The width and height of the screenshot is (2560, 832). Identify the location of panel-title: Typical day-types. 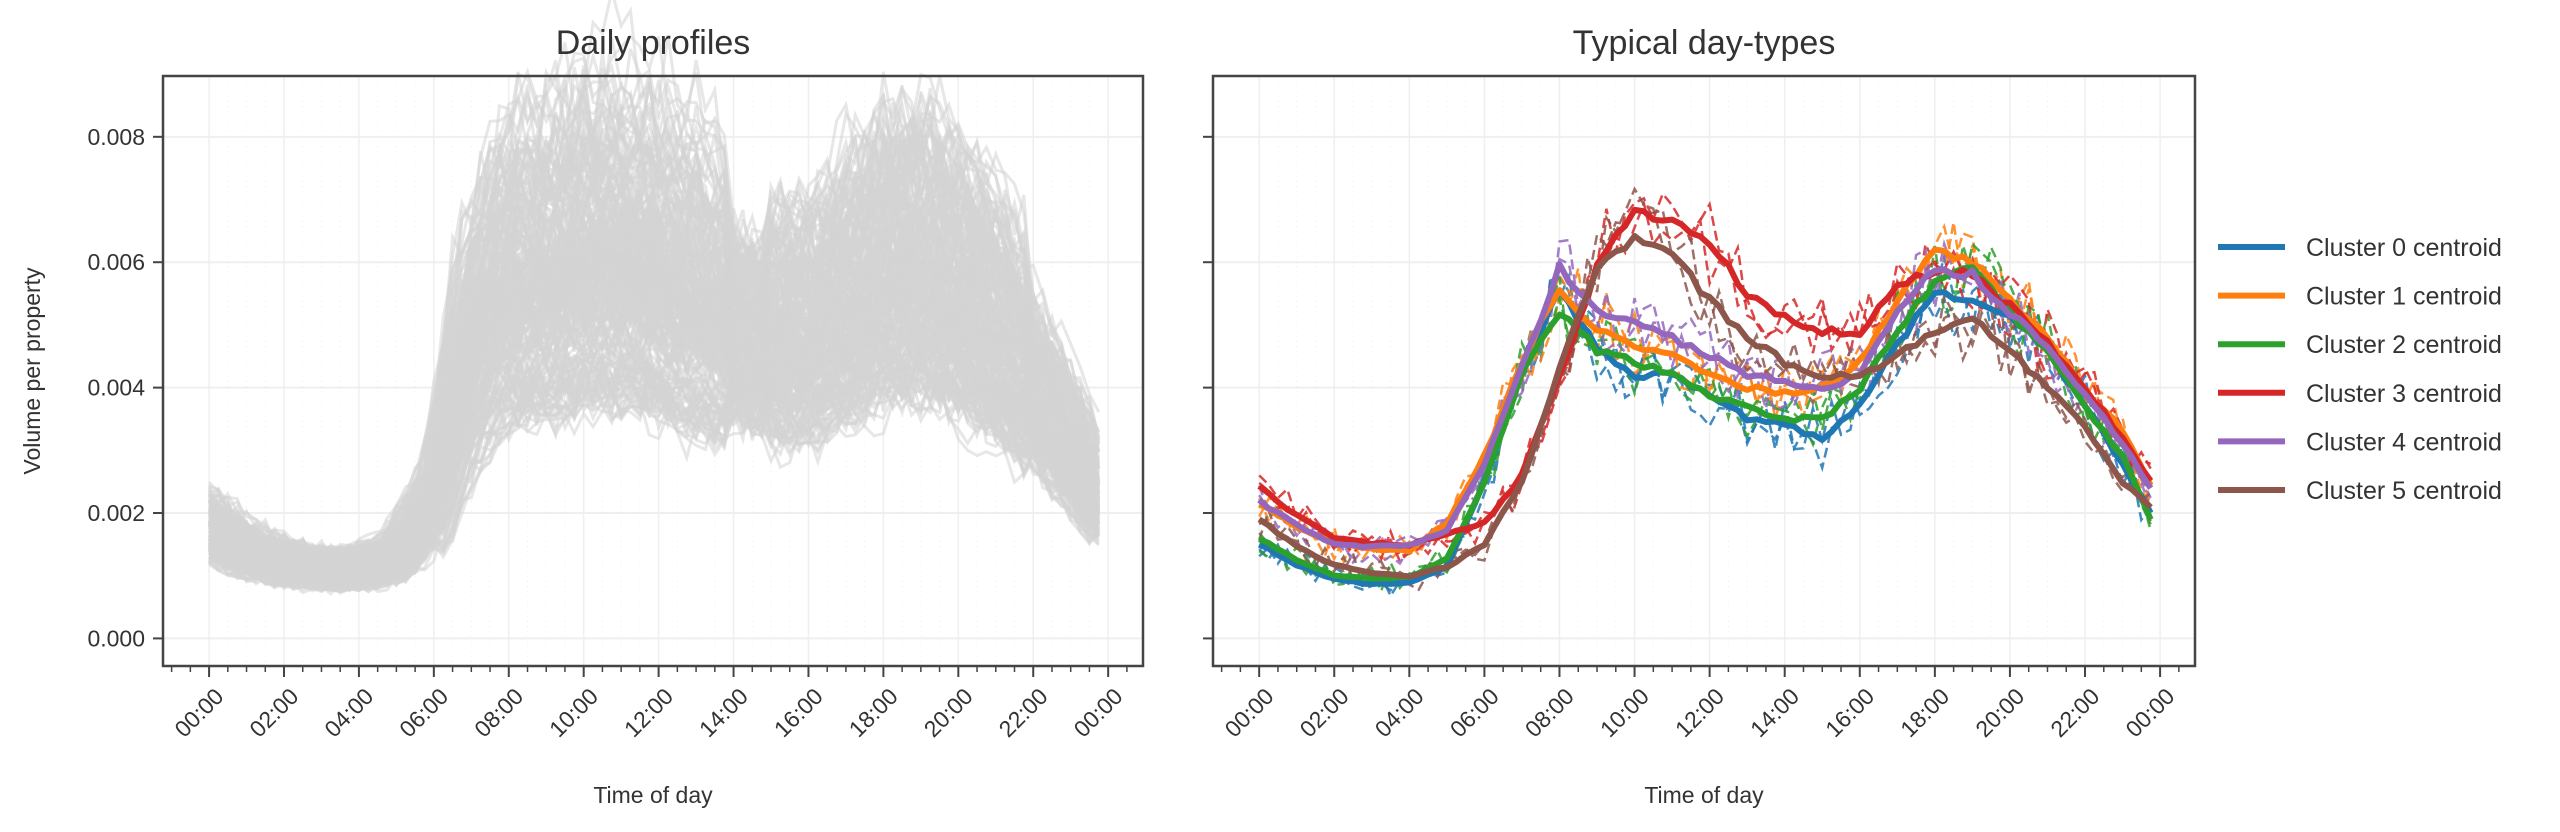
(1704, 43).